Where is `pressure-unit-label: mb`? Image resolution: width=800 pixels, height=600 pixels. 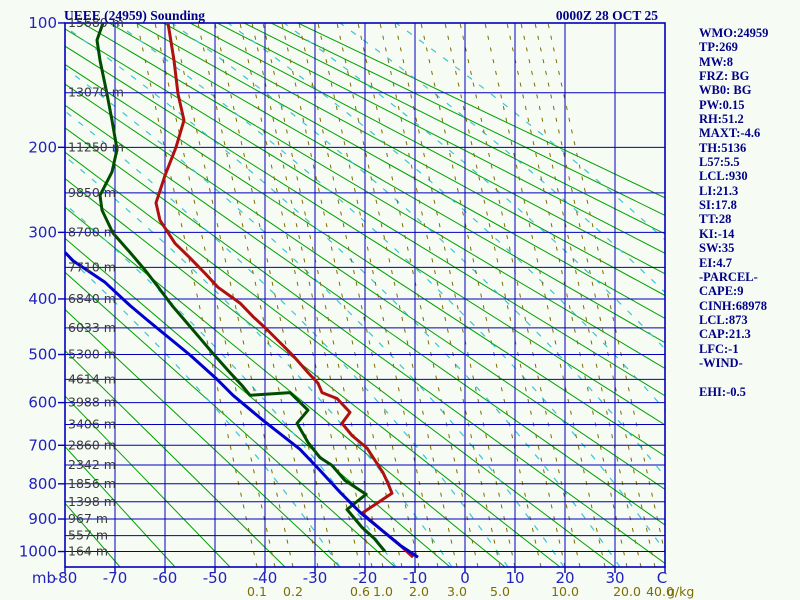 pressure-unit-label: mb is located at coordinates (44, 578).